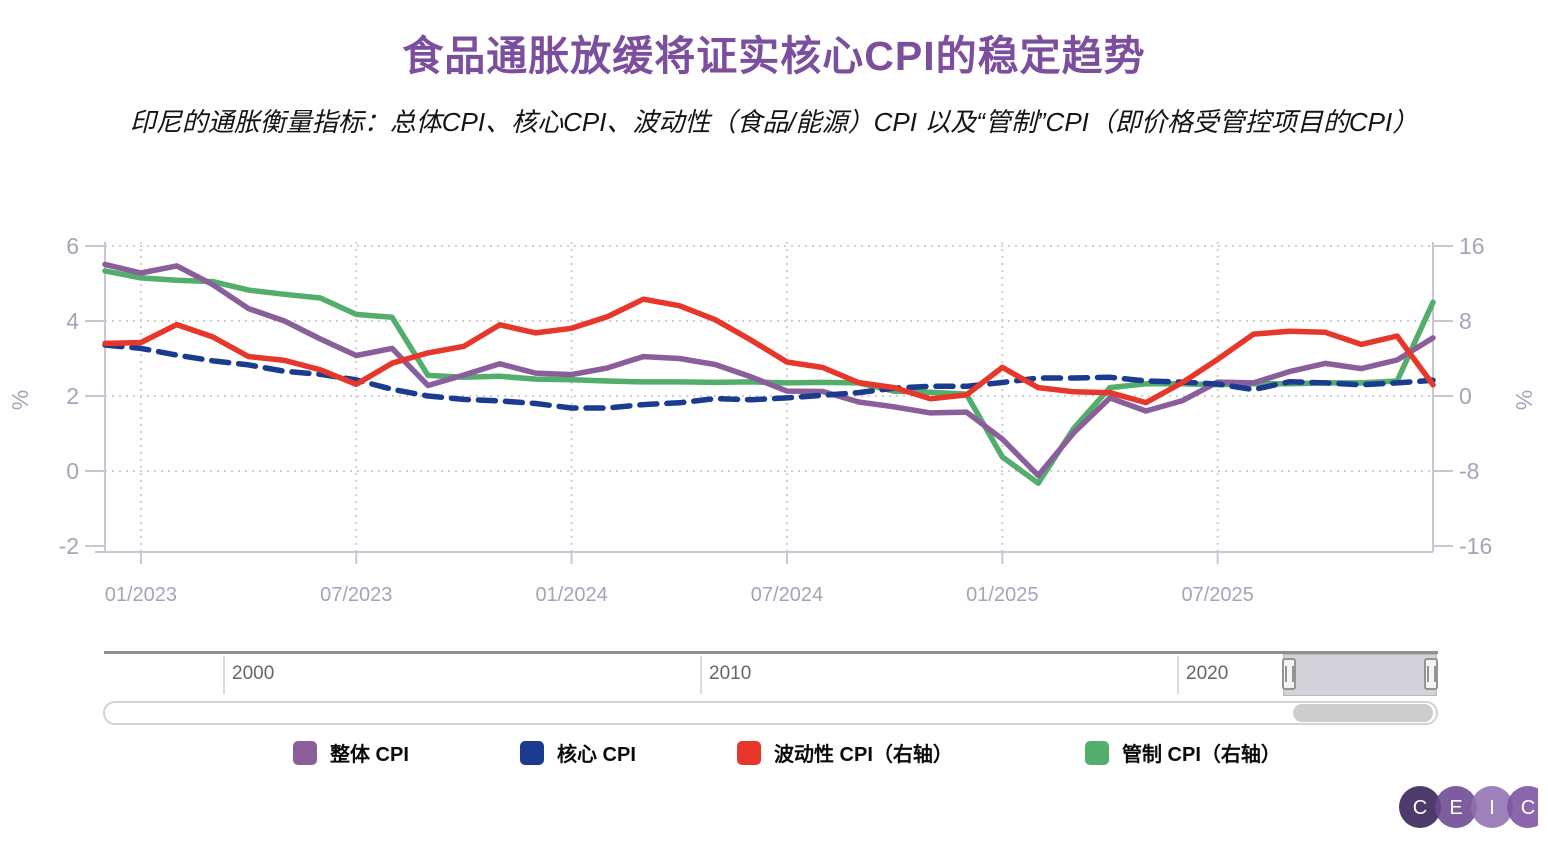  I want to click on logo-letter: I, so click(1492, 808).